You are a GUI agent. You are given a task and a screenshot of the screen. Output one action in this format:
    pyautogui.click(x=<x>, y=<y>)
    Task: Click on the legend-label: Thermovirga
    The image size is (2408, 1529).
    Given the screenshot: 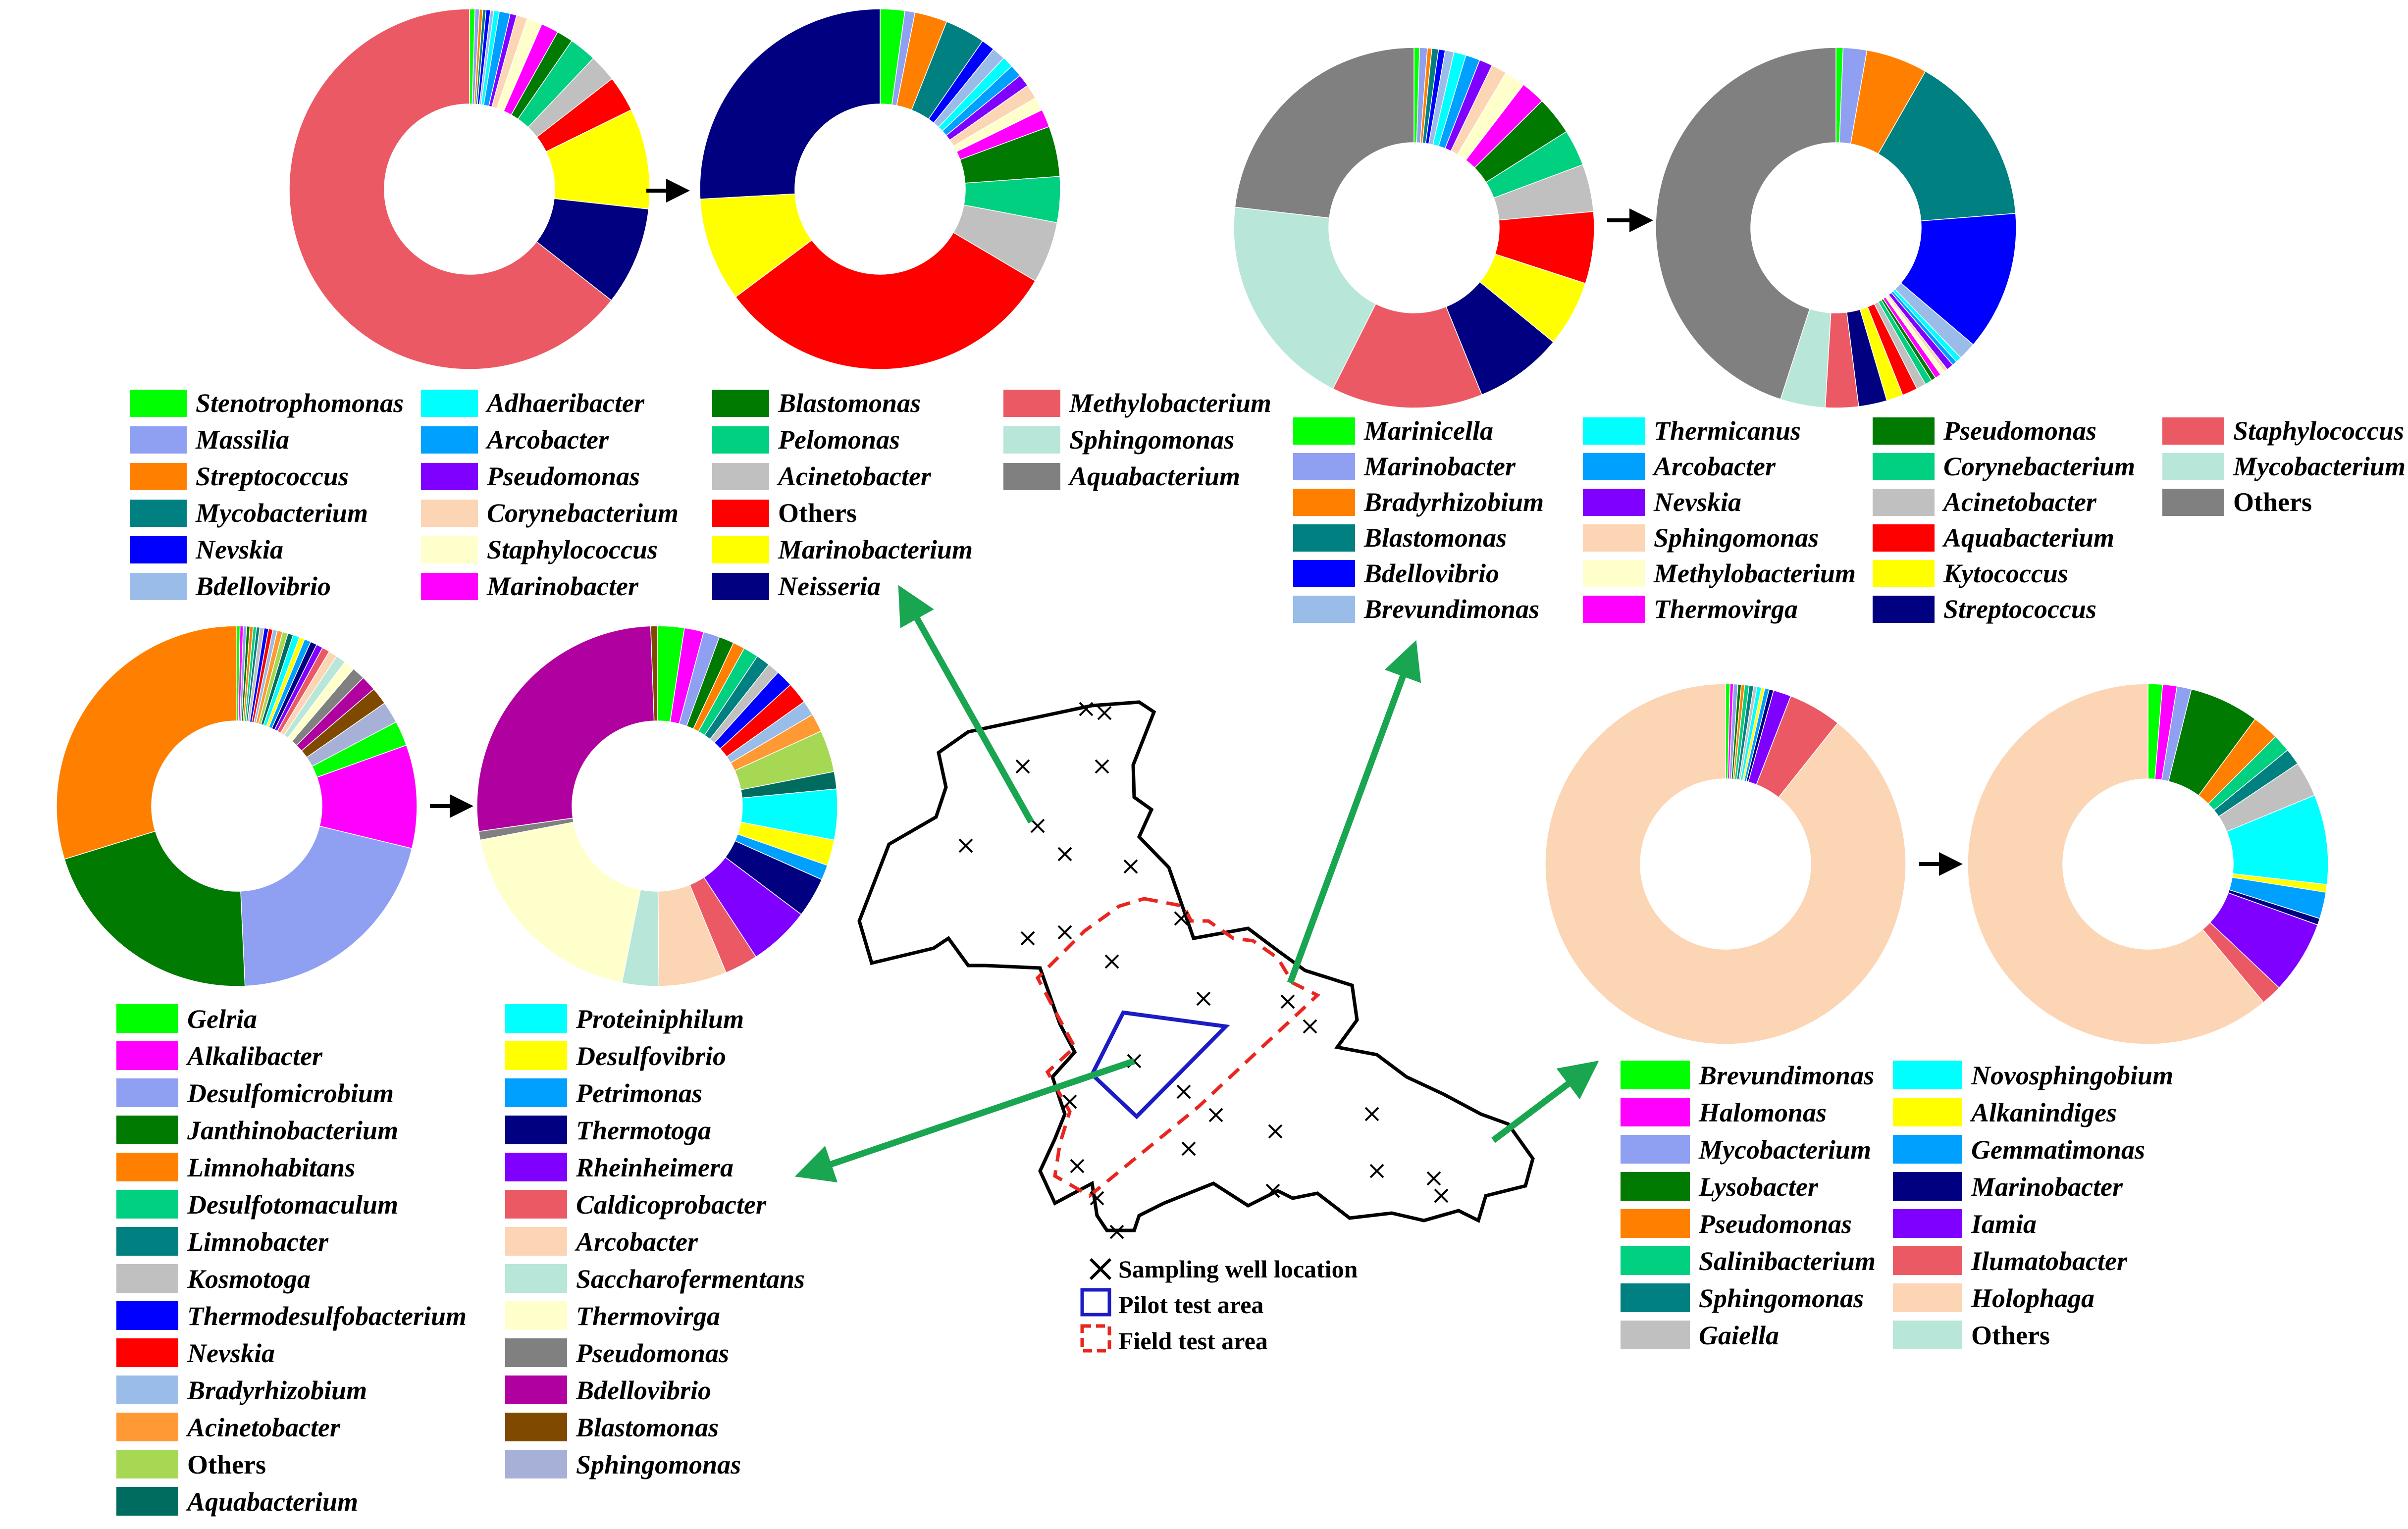 What is the action you would take?
    pyautogui.click(x=1726, y=609)
    